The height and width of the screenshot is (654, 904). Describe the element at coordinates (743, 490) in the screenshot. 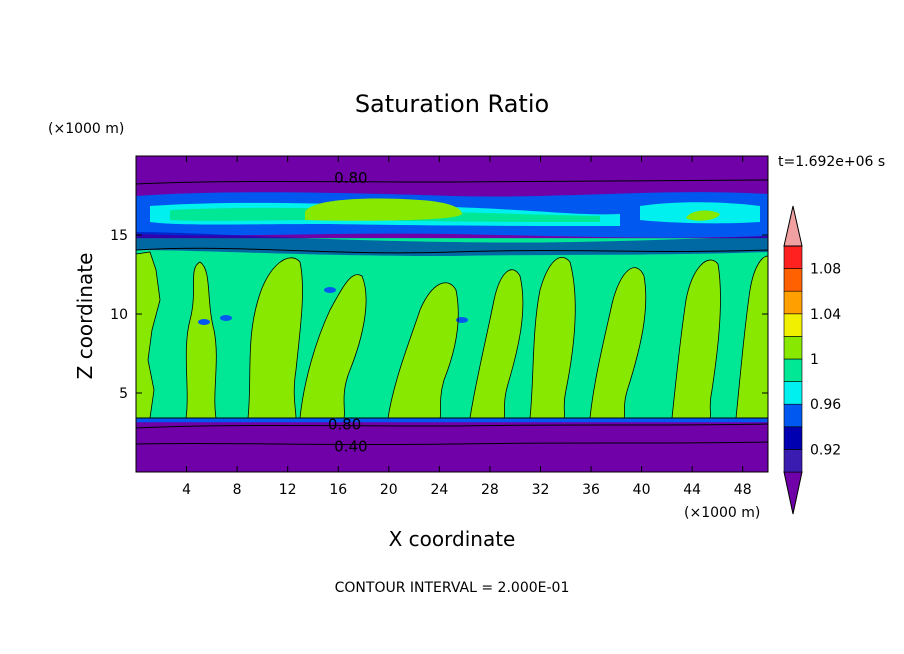

I see `x-tick-label: 48` at that location.